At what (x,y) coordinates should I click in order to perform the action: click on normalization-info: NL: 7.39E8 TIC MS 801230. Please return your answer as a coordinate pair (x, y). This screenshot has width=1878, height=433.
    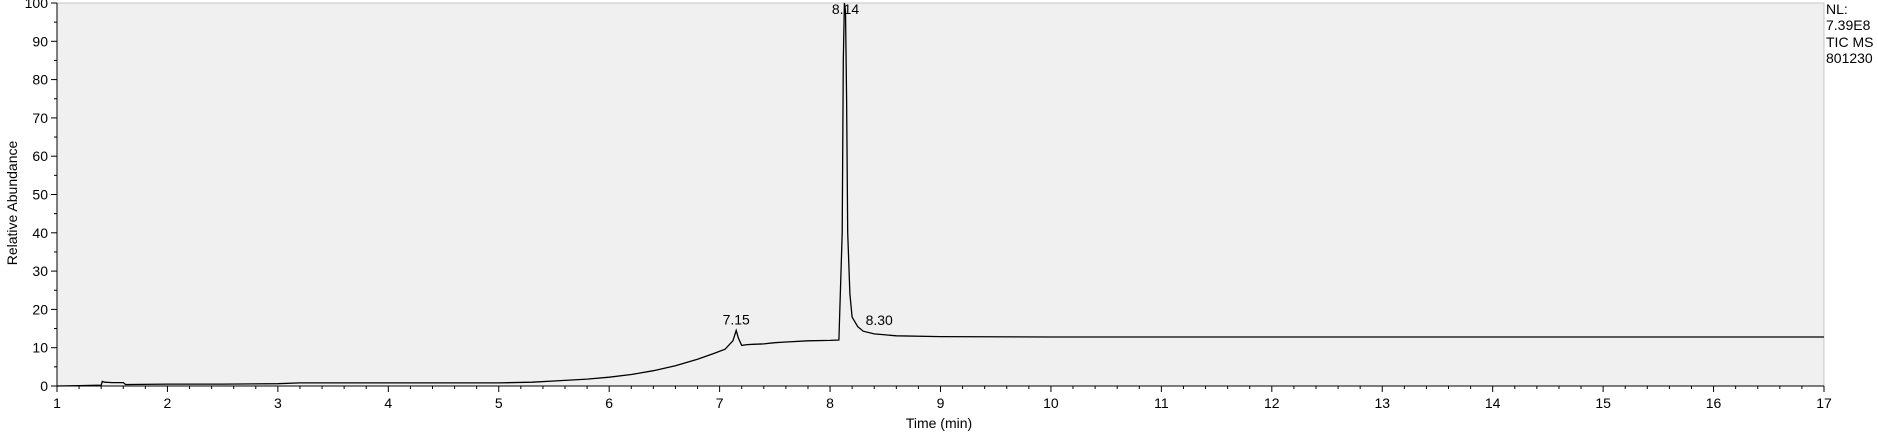
    Looking at the image, I should click on (1849, 33).